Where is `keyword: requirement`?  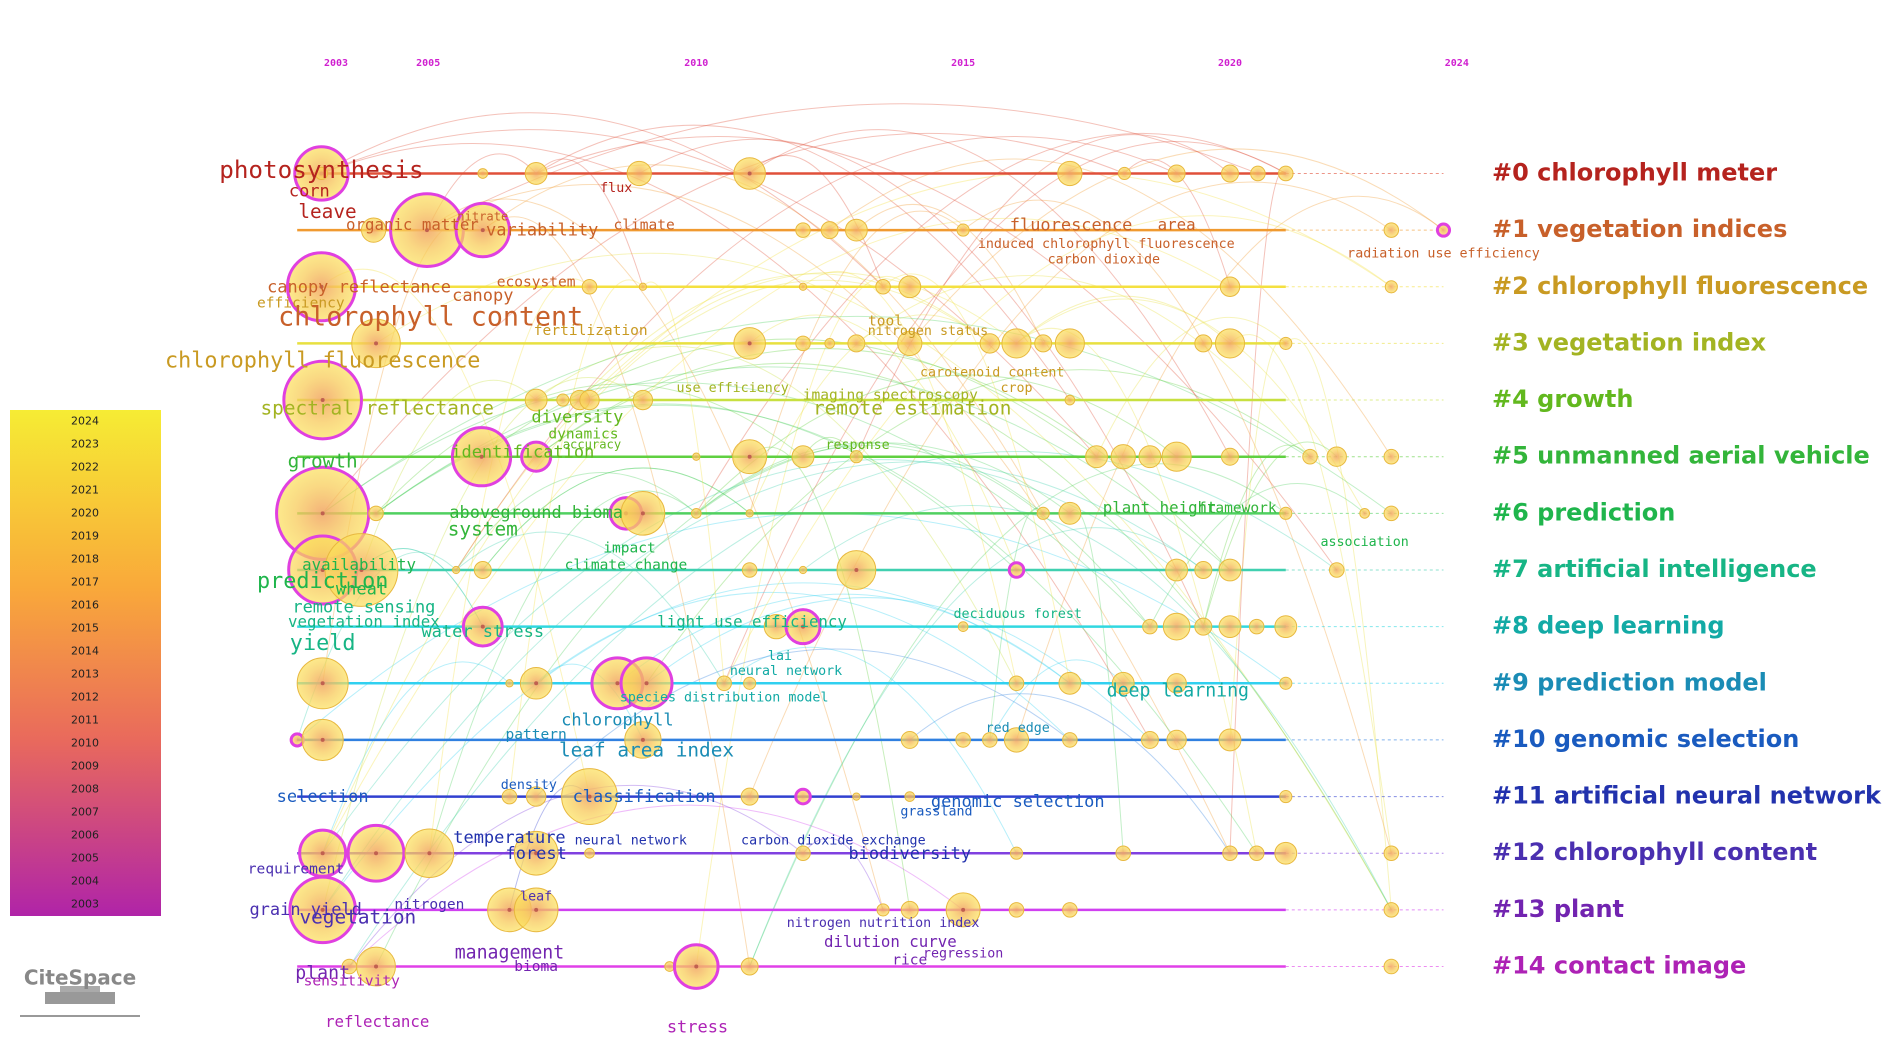 keyword: requirement is located at coordinates (296, 869).